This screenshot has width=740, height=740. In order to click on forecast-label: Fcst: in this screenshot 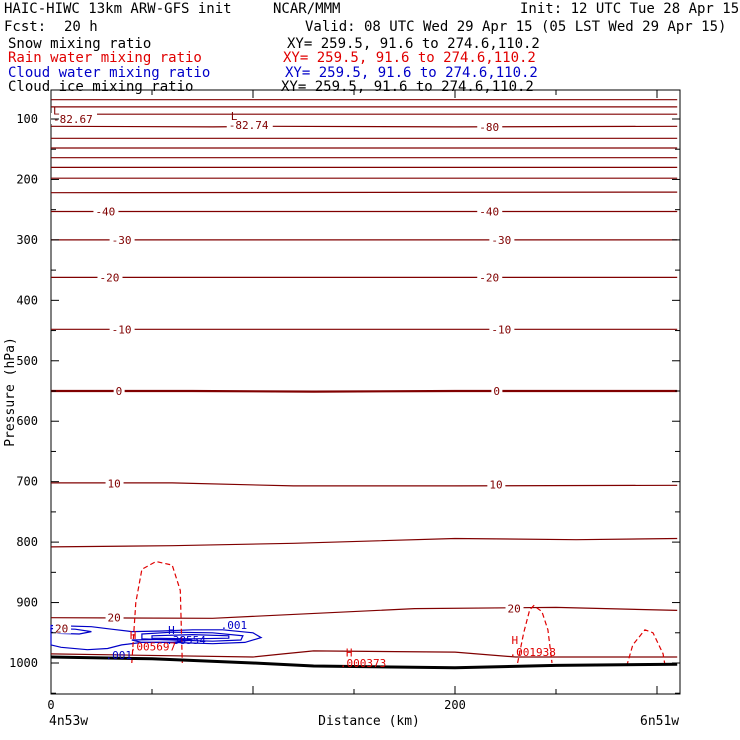, I will do `click(25, 27)`.